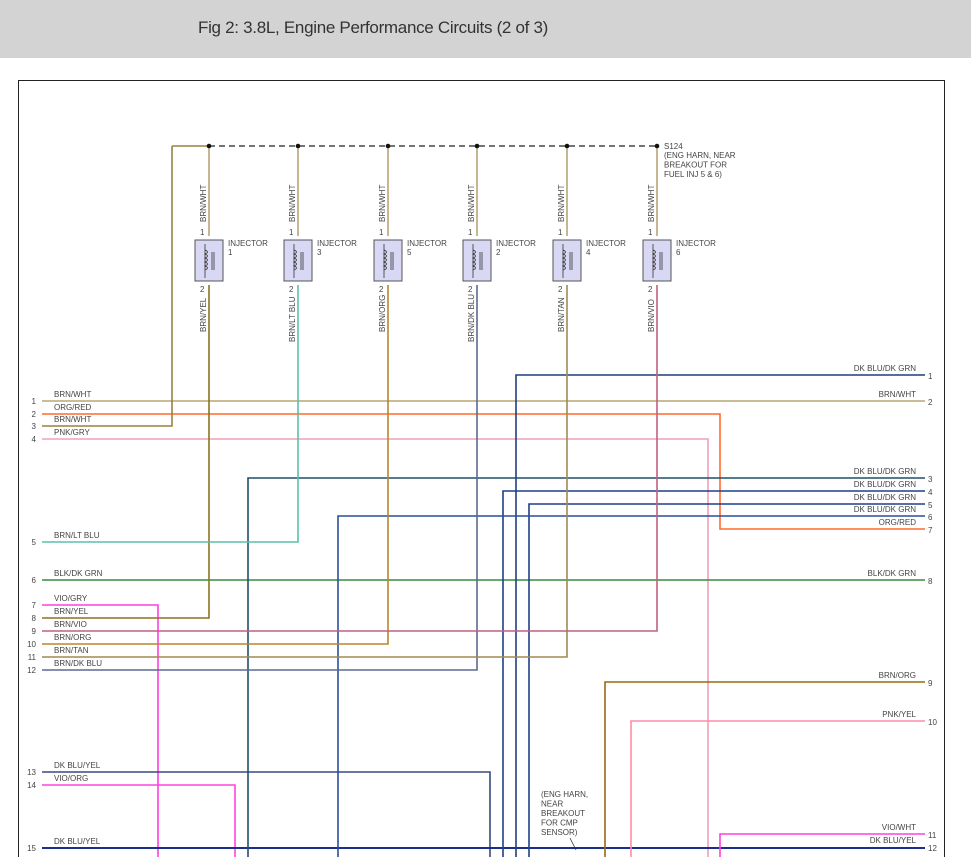 The width and height of the screenshot is (971, 857). What do you see at coordinates (72, 637) in the screenshot?
I see `left-wire-label: BRN/ORG` at bounding box center [72, 637].